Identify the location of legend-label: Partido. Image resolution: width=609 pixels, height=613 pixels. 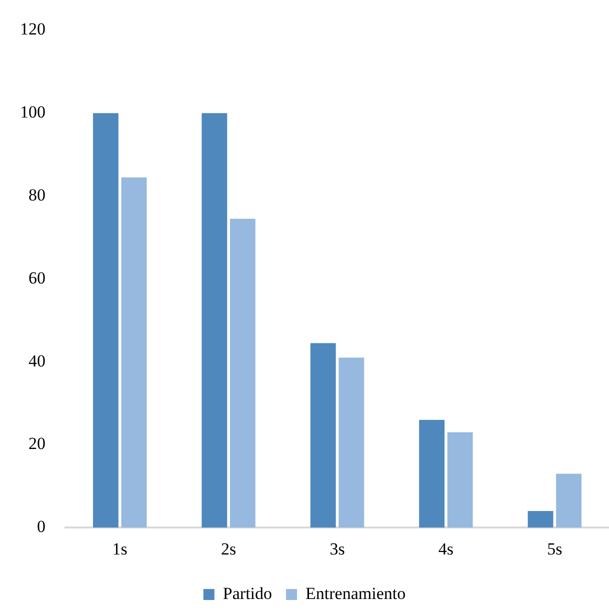
(247, 593).